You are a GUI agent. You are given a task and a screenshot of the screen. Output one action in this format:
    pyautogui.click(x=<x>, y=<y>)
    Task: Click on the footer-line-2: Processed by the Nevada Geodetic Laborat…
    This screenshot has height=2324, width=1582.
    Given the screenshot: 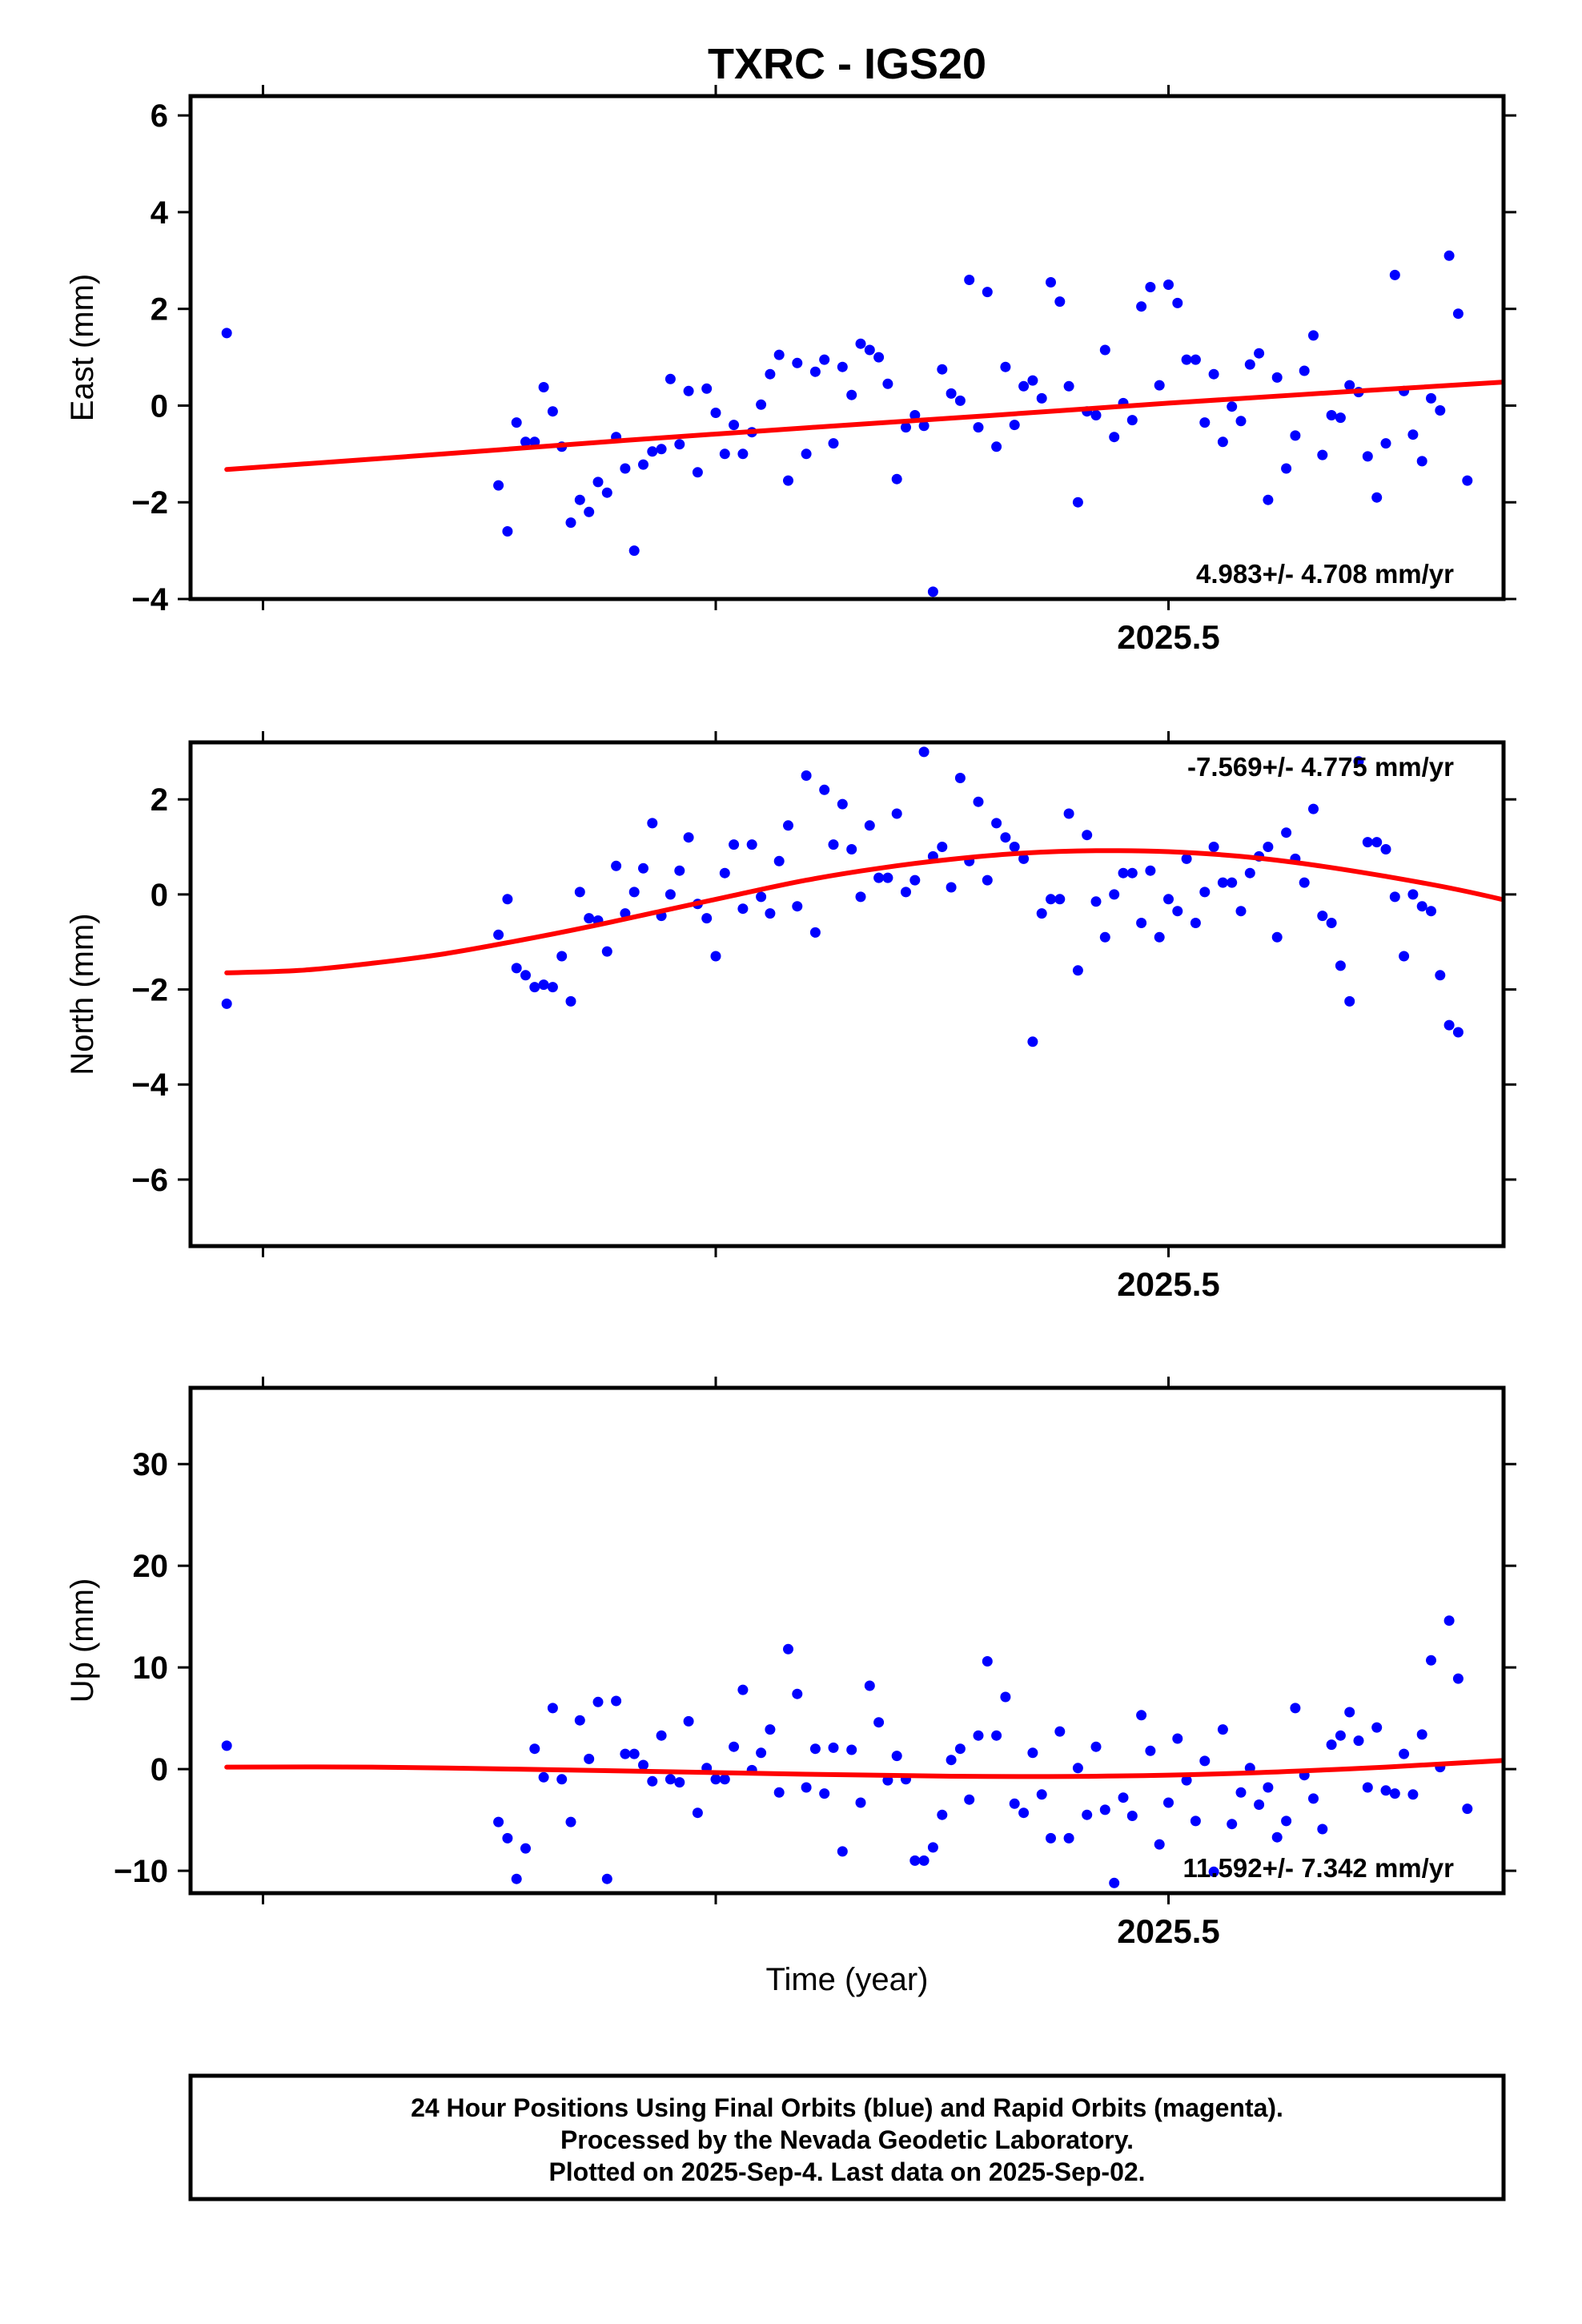 What is the action you would take?
    pyautogui.click(x=847, y=2139)
    